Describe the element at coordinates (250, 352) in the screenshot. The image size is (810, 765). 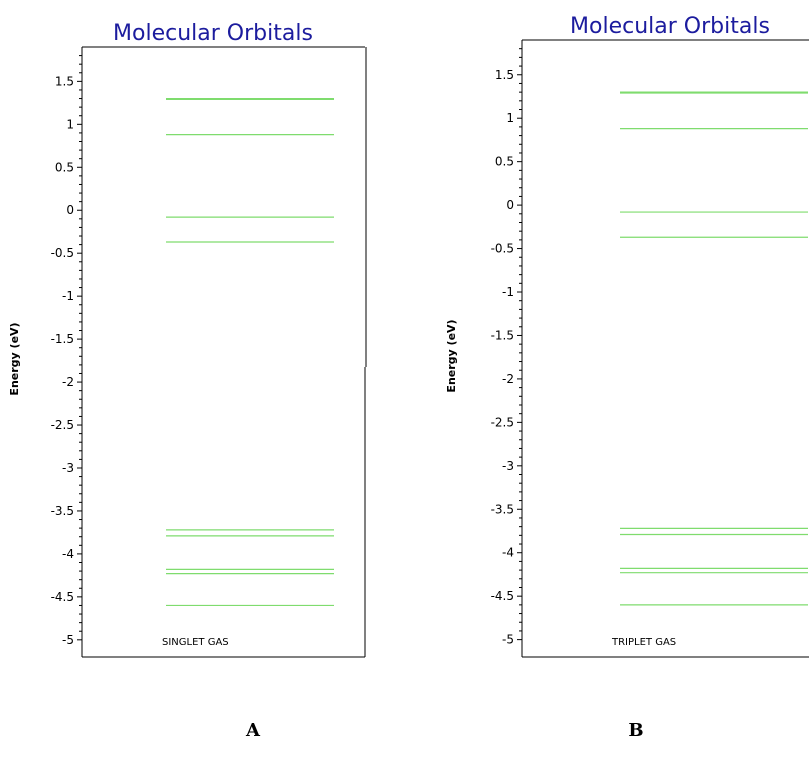
I see `orbital-levels` at that location.